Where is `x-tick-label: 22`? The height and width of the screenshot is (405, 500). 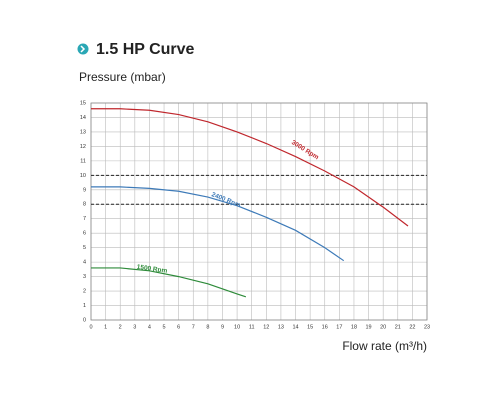 x-tick-label: 22 is located at coordinates (412, 327).